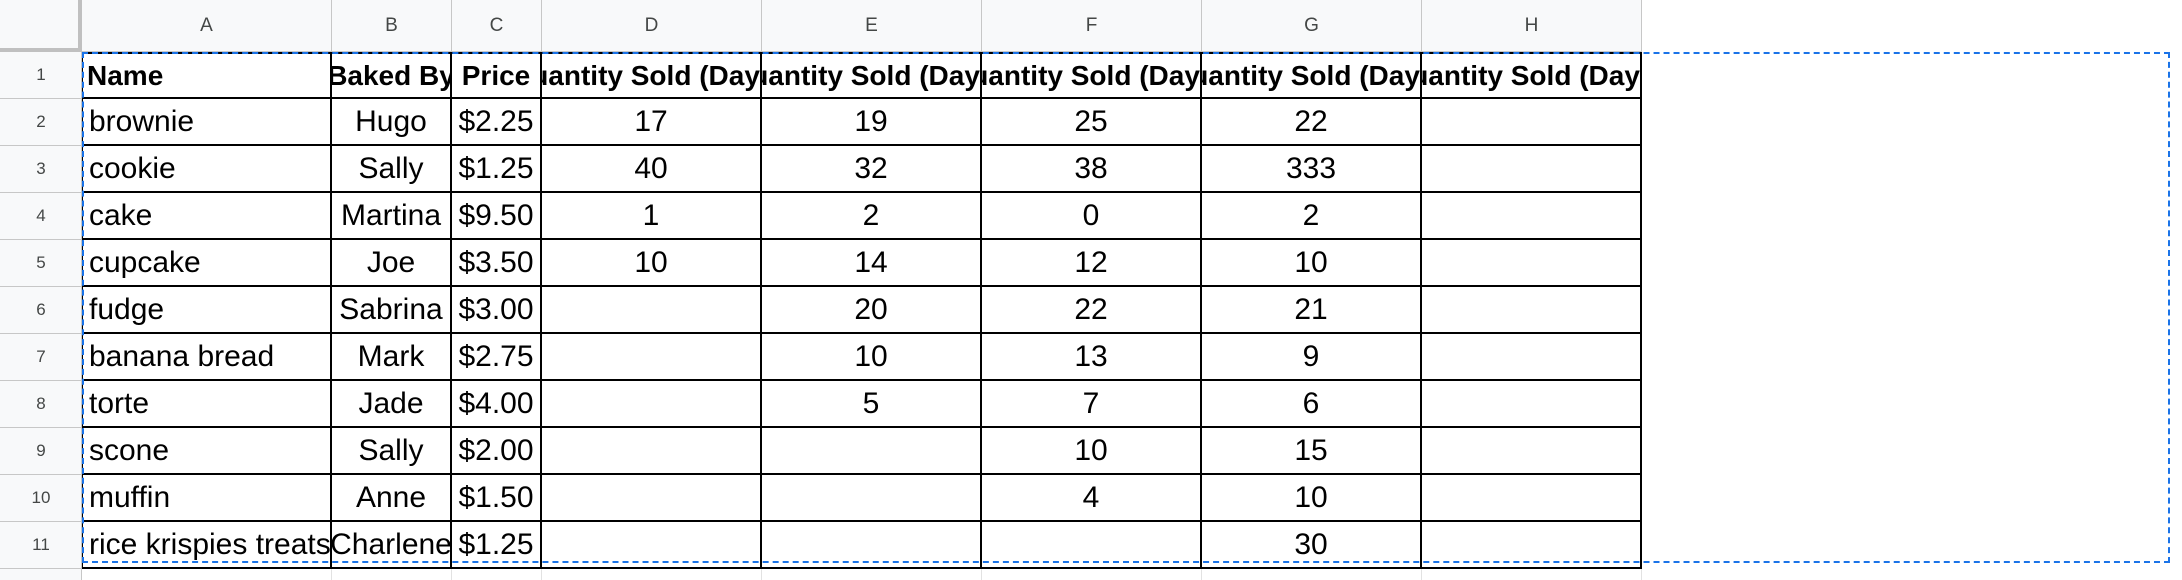 Image resolution: width=2182 pixels, height=580 pixels. I want to click on cell-c11: $1.25, so click(497, 545).